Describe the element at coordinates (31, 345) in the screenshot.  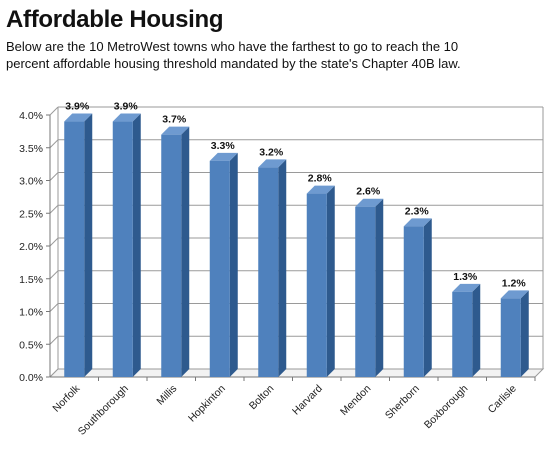
I see `y-tick-label: 0.5%` at that location.